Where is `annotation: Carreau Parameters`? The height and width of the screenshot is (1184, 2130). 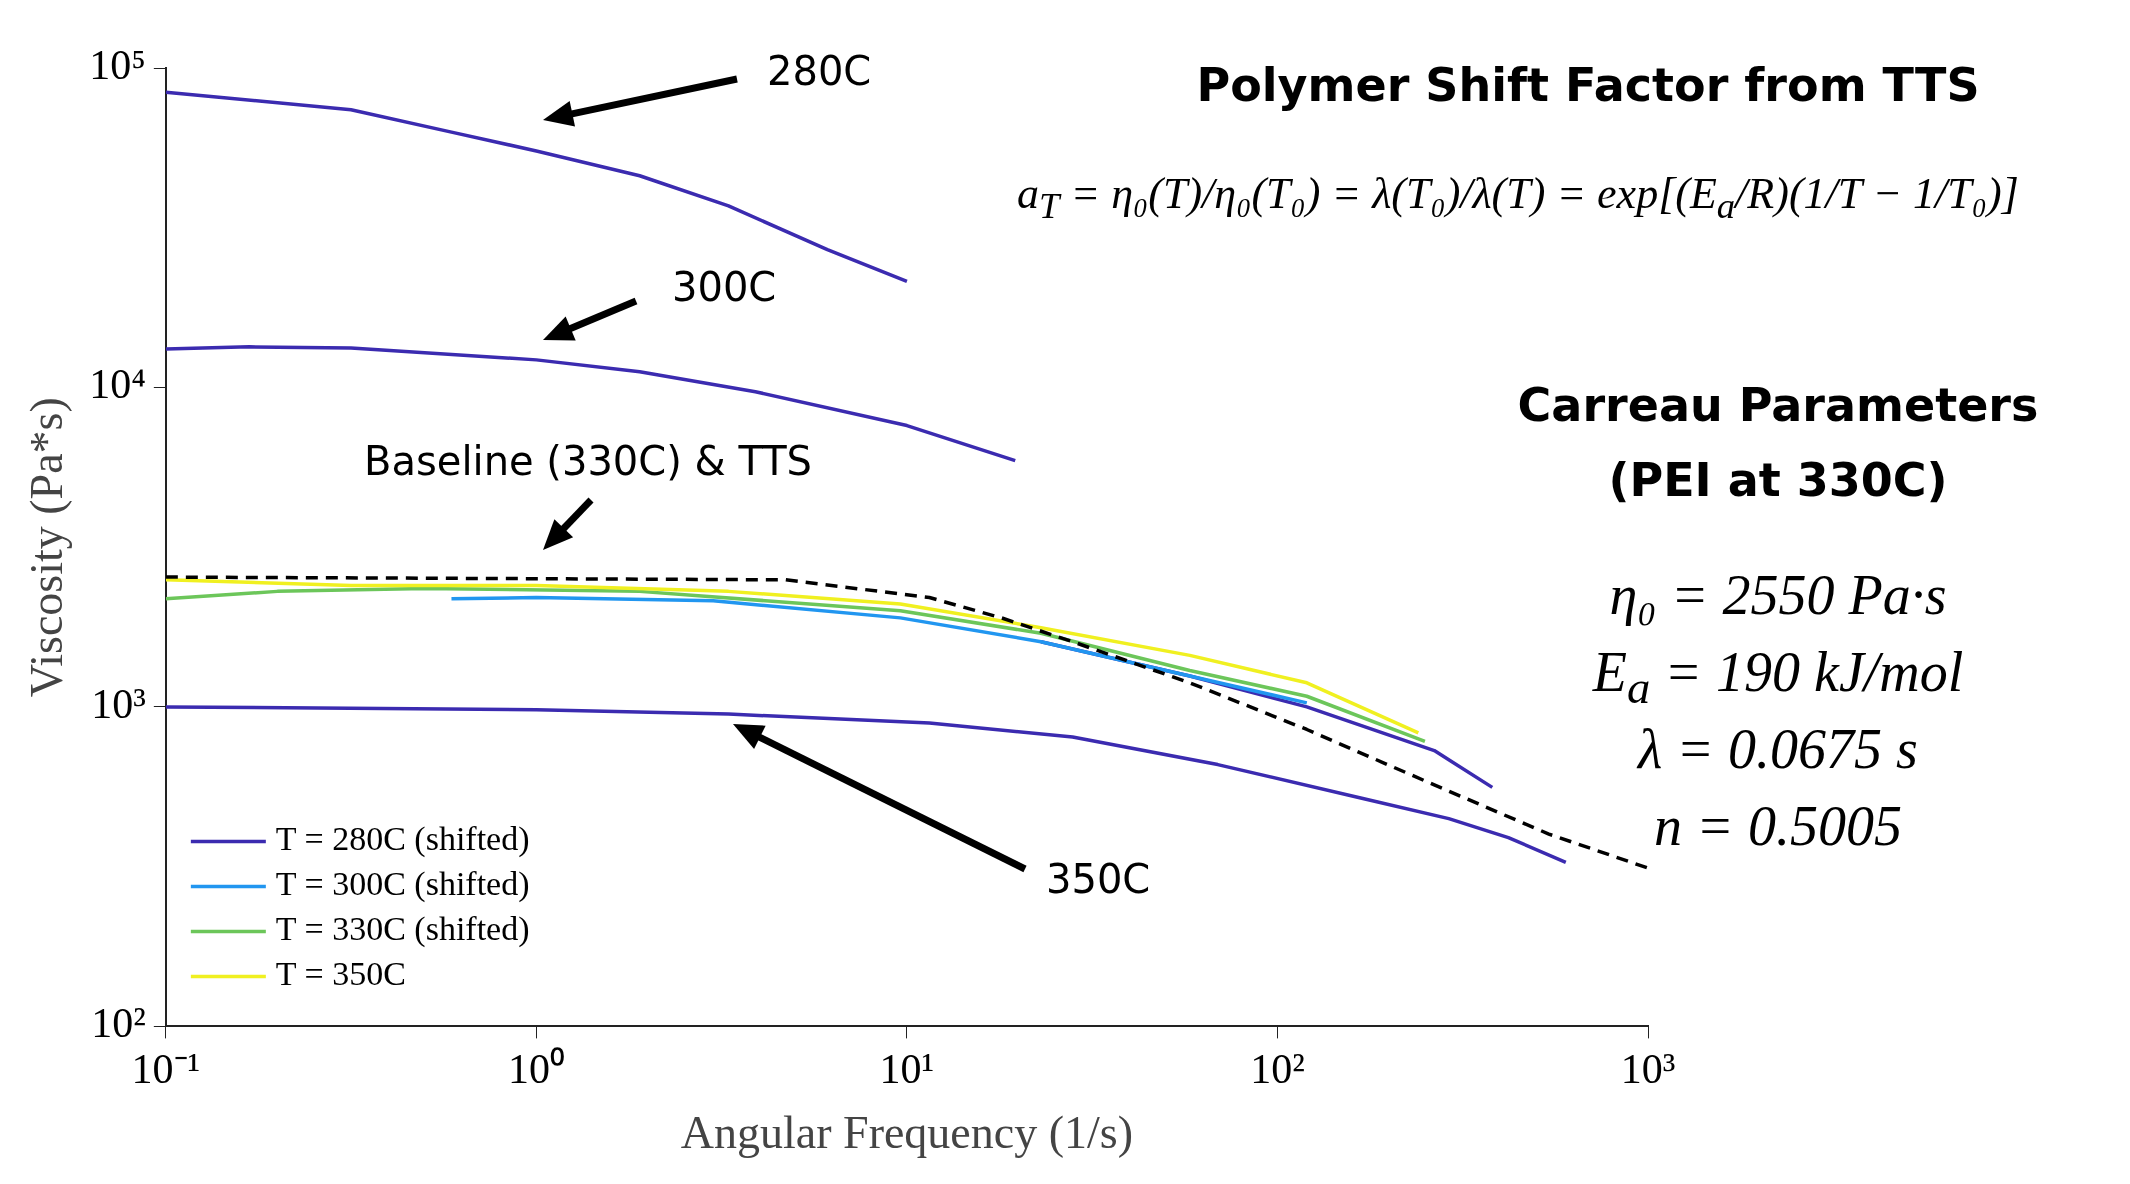 annotation: Carreau Parameters is located at coordinates (1778, 405).